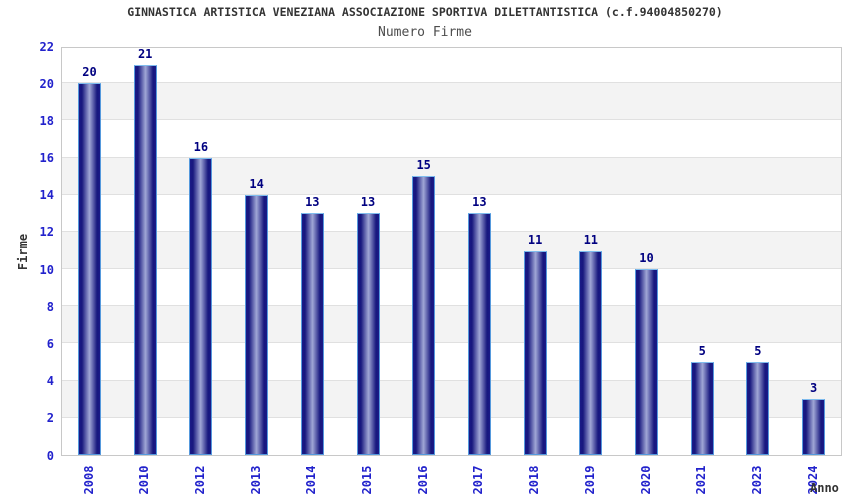  I want to click on y-tick-label: 14, so click(46, 195).